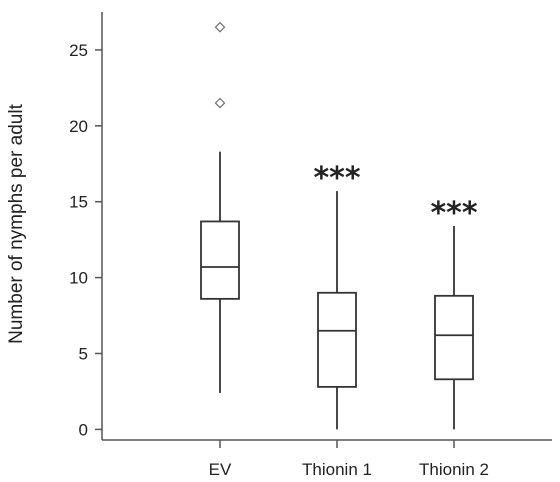  Describe the element at coordinates (454, 469) in the screenshot. I see `x-tick-label-3: Thionin 2` at that location.